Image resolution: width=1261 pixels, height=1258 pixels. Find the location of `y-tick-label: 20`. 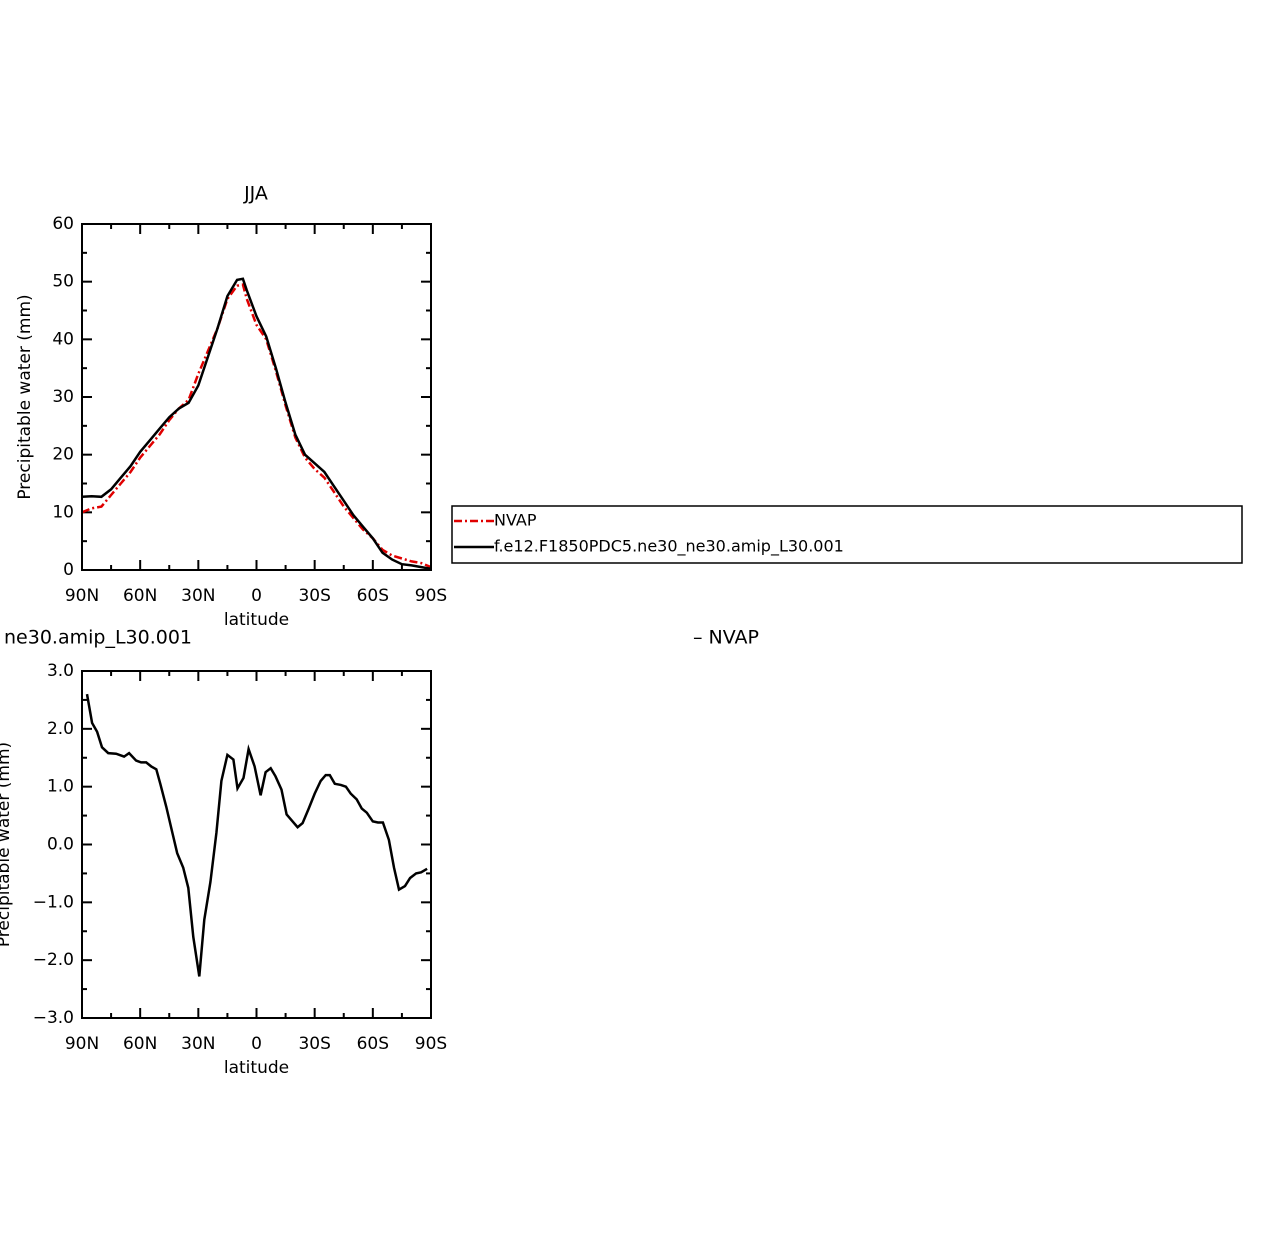

y-tick-label: 20 is located at coordinates (63, 455).